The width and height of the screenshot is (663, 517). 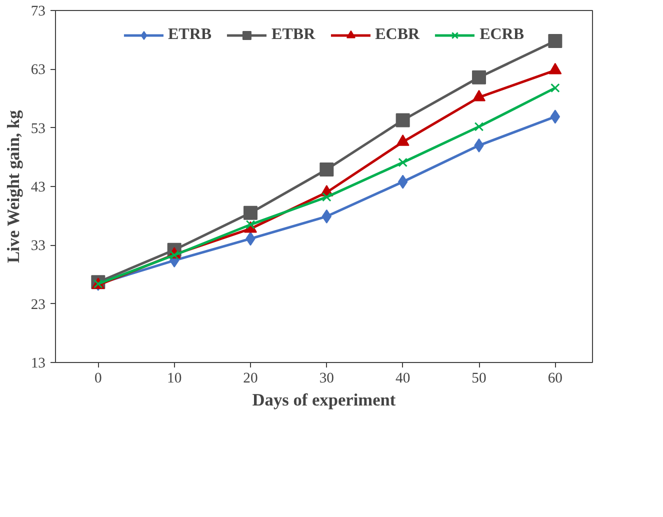 What do you see at coordinates (250, 378) in the screenshot?
I see `x-tick-label: 20` at bounding box center [250, 378].